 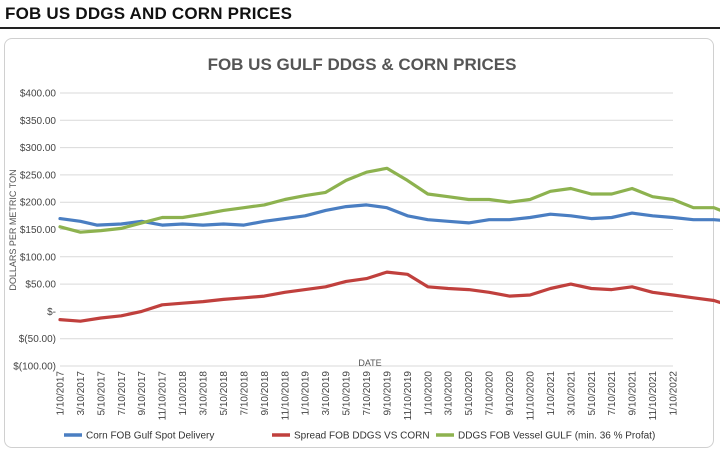 I want to click on x-tick-label: 7/10/2020, so click(x=490, y=393).